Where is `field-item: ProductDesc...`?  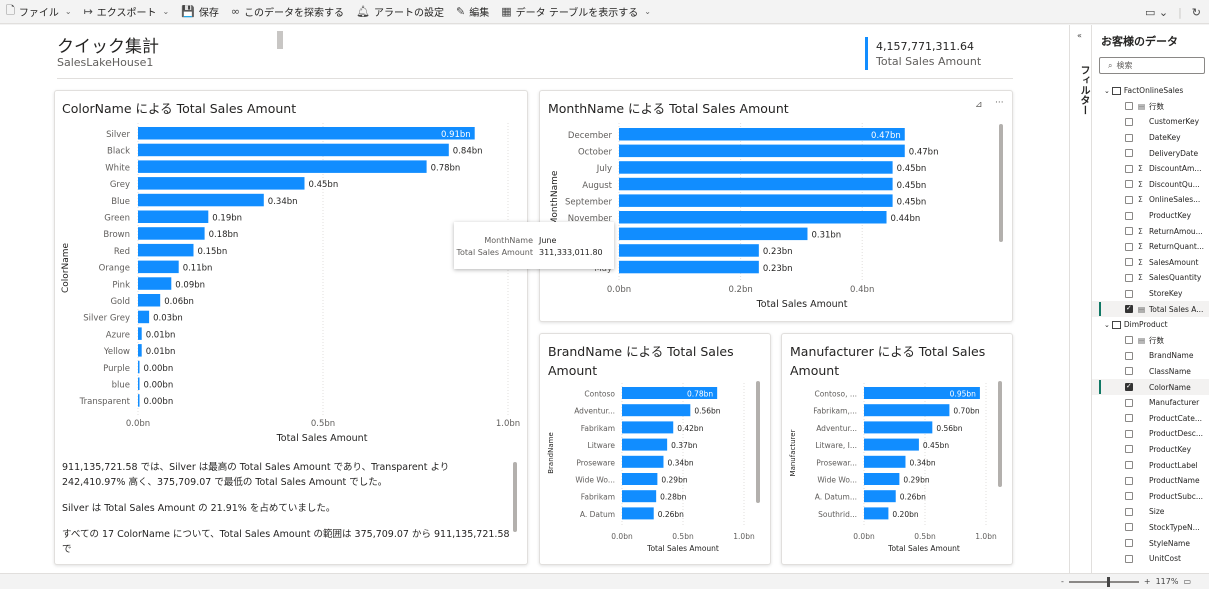
field-item: ProductDesc... is located at coordinates (1150, 434).